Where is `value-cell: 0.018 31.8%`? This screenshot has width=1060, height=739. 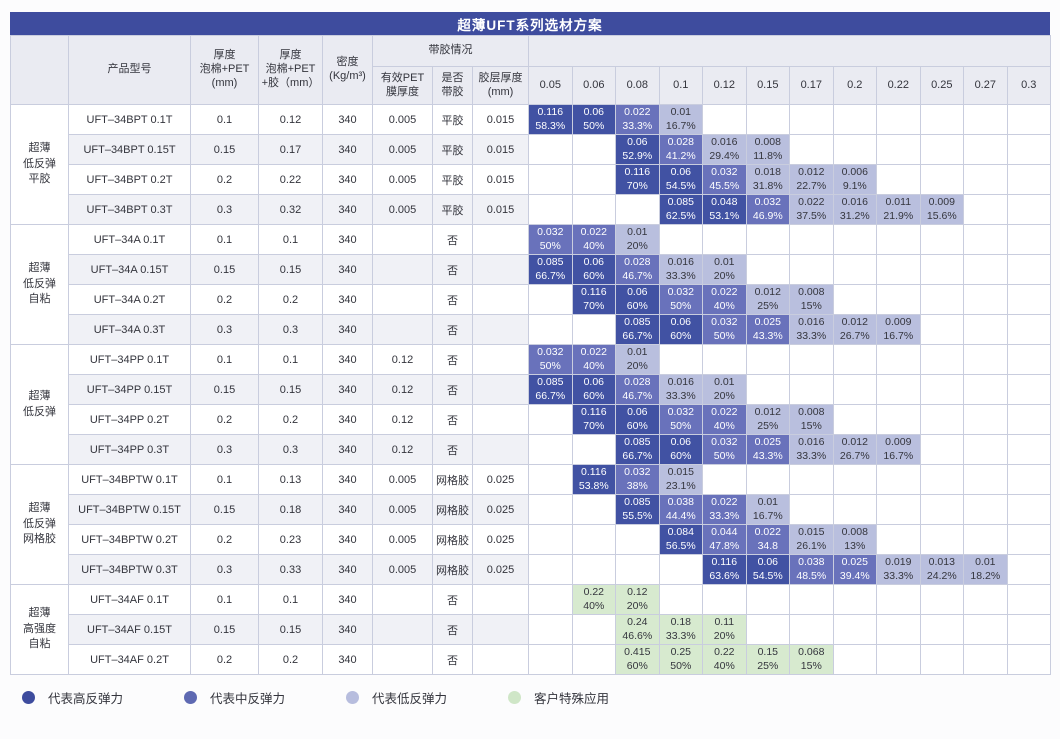
value-cell: 0.018 31.8% is located at coordinates (768, 179).